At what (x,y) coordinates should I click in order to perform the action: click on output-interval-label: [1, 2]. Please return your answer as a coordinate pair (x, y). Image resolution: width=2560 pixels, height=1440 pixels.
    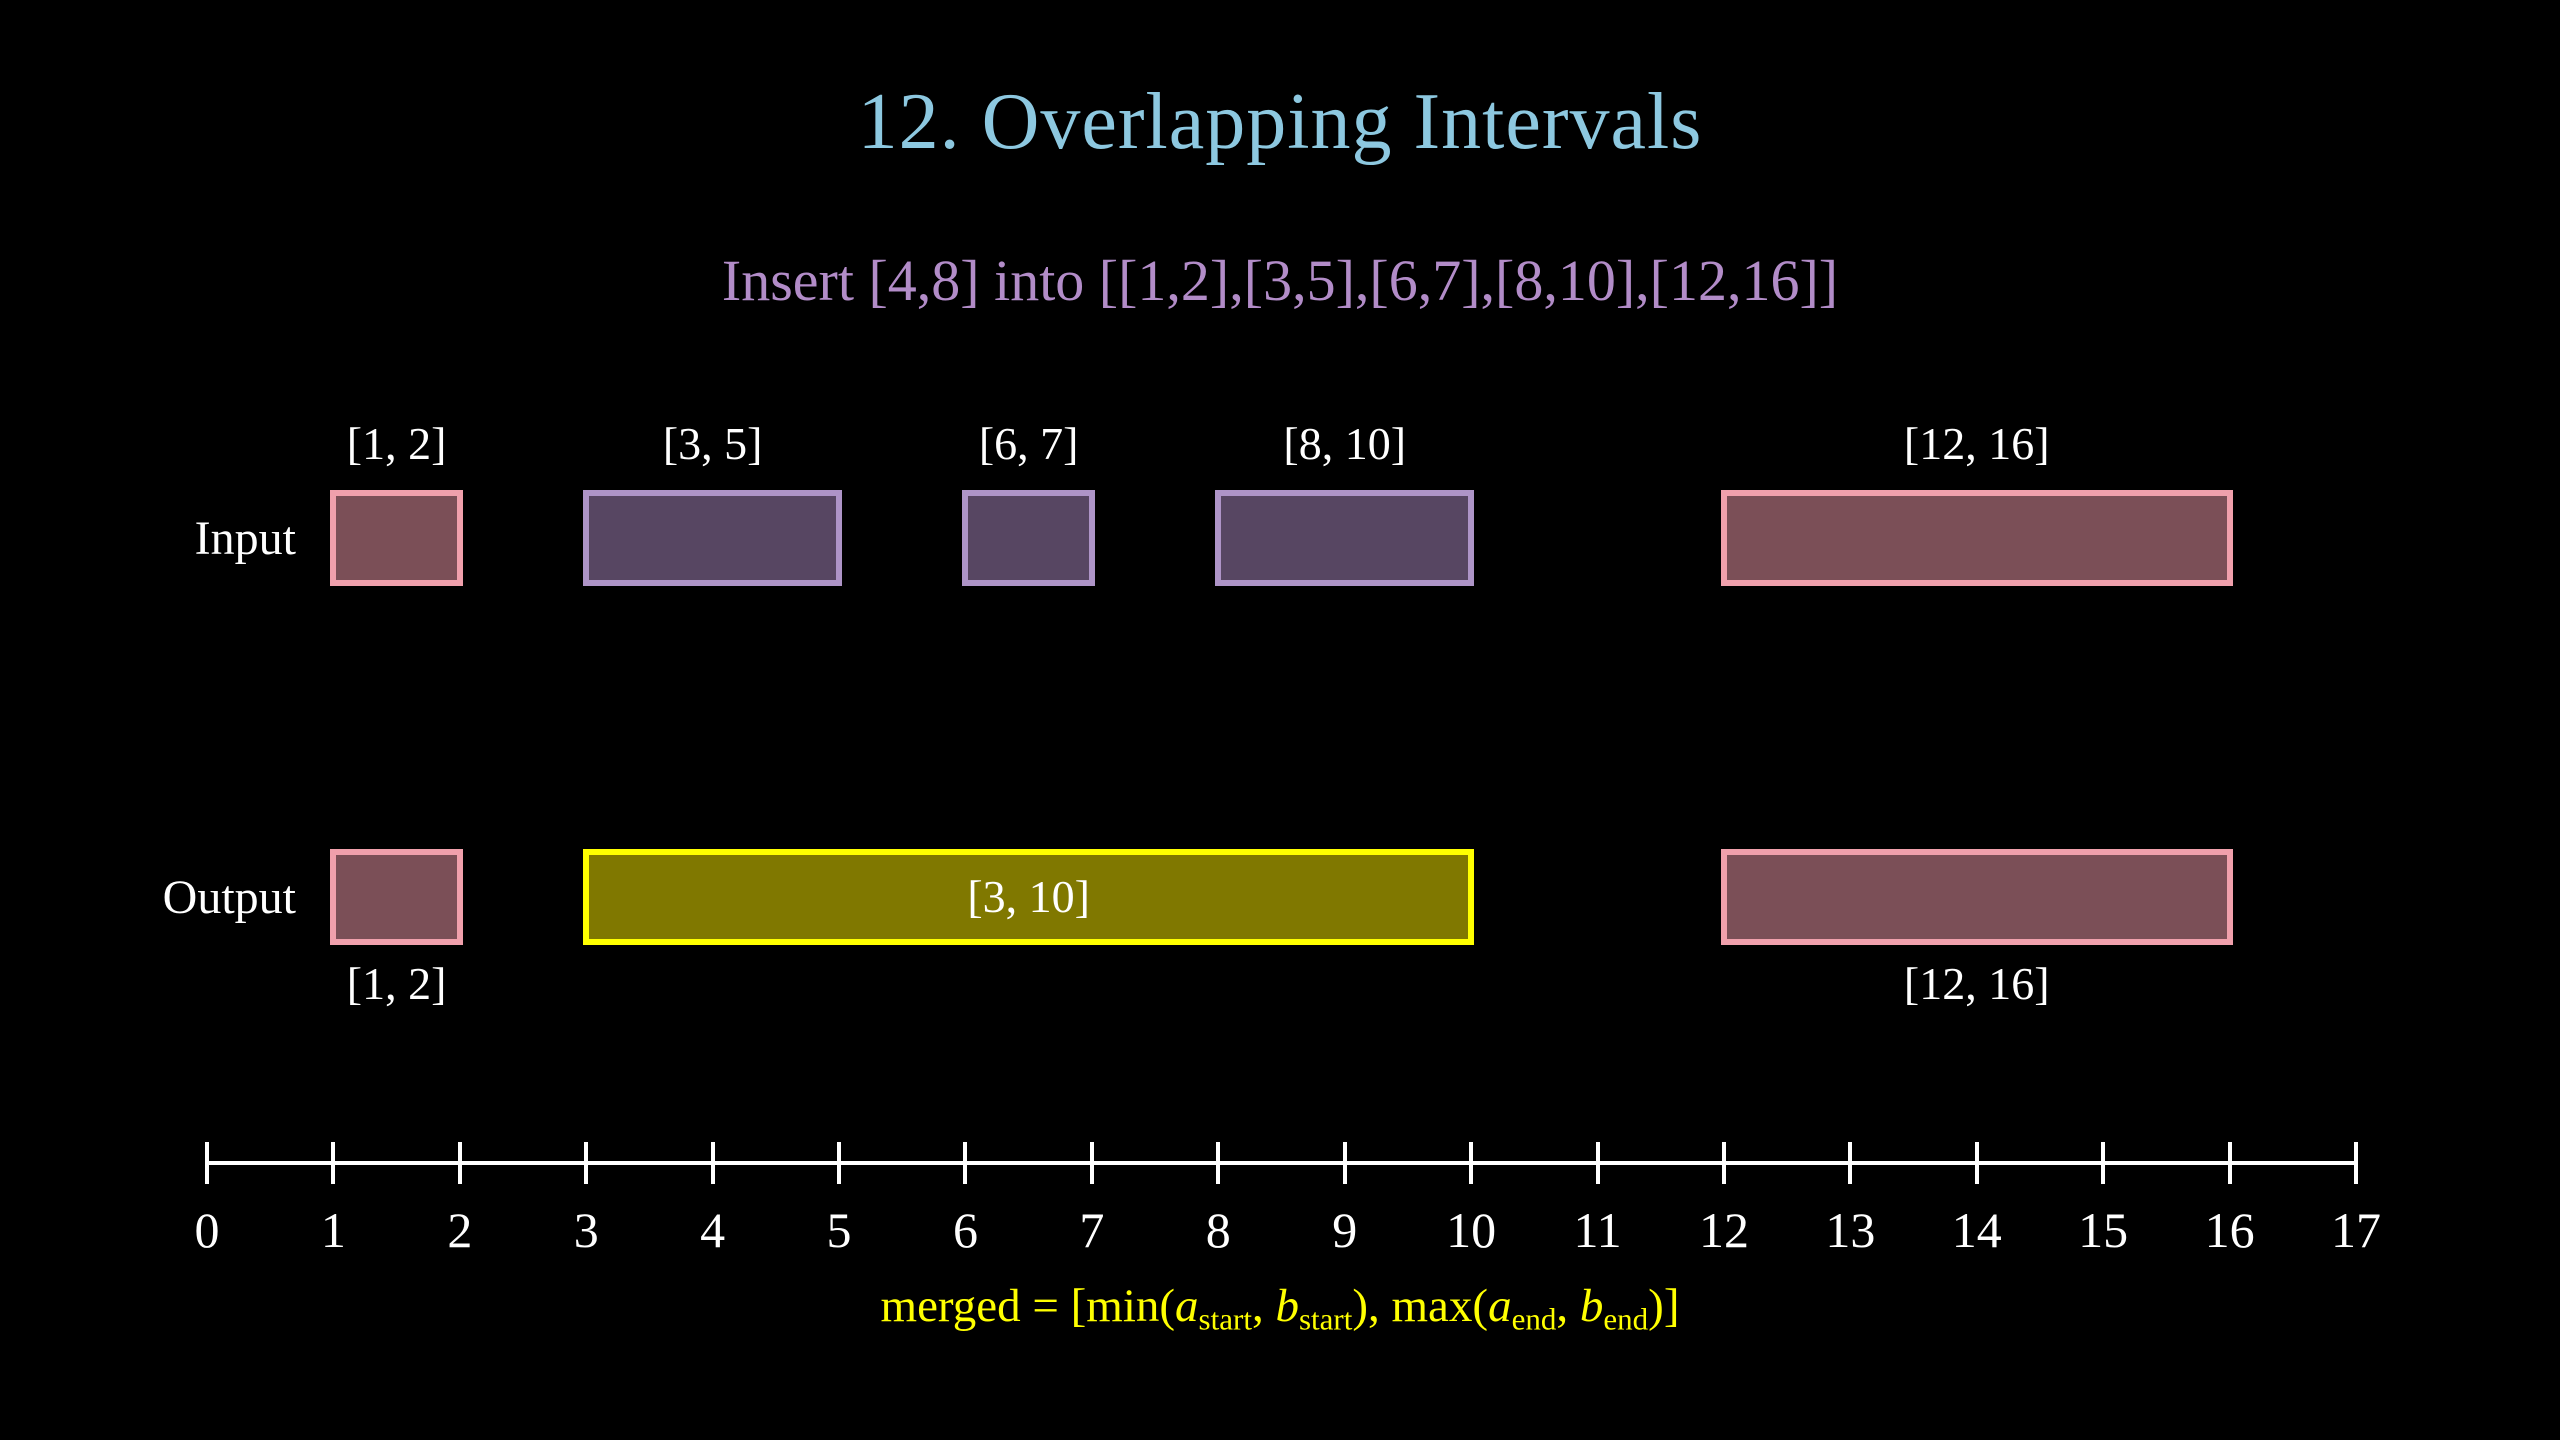
    Looking at the image, I should click on (396, 983).